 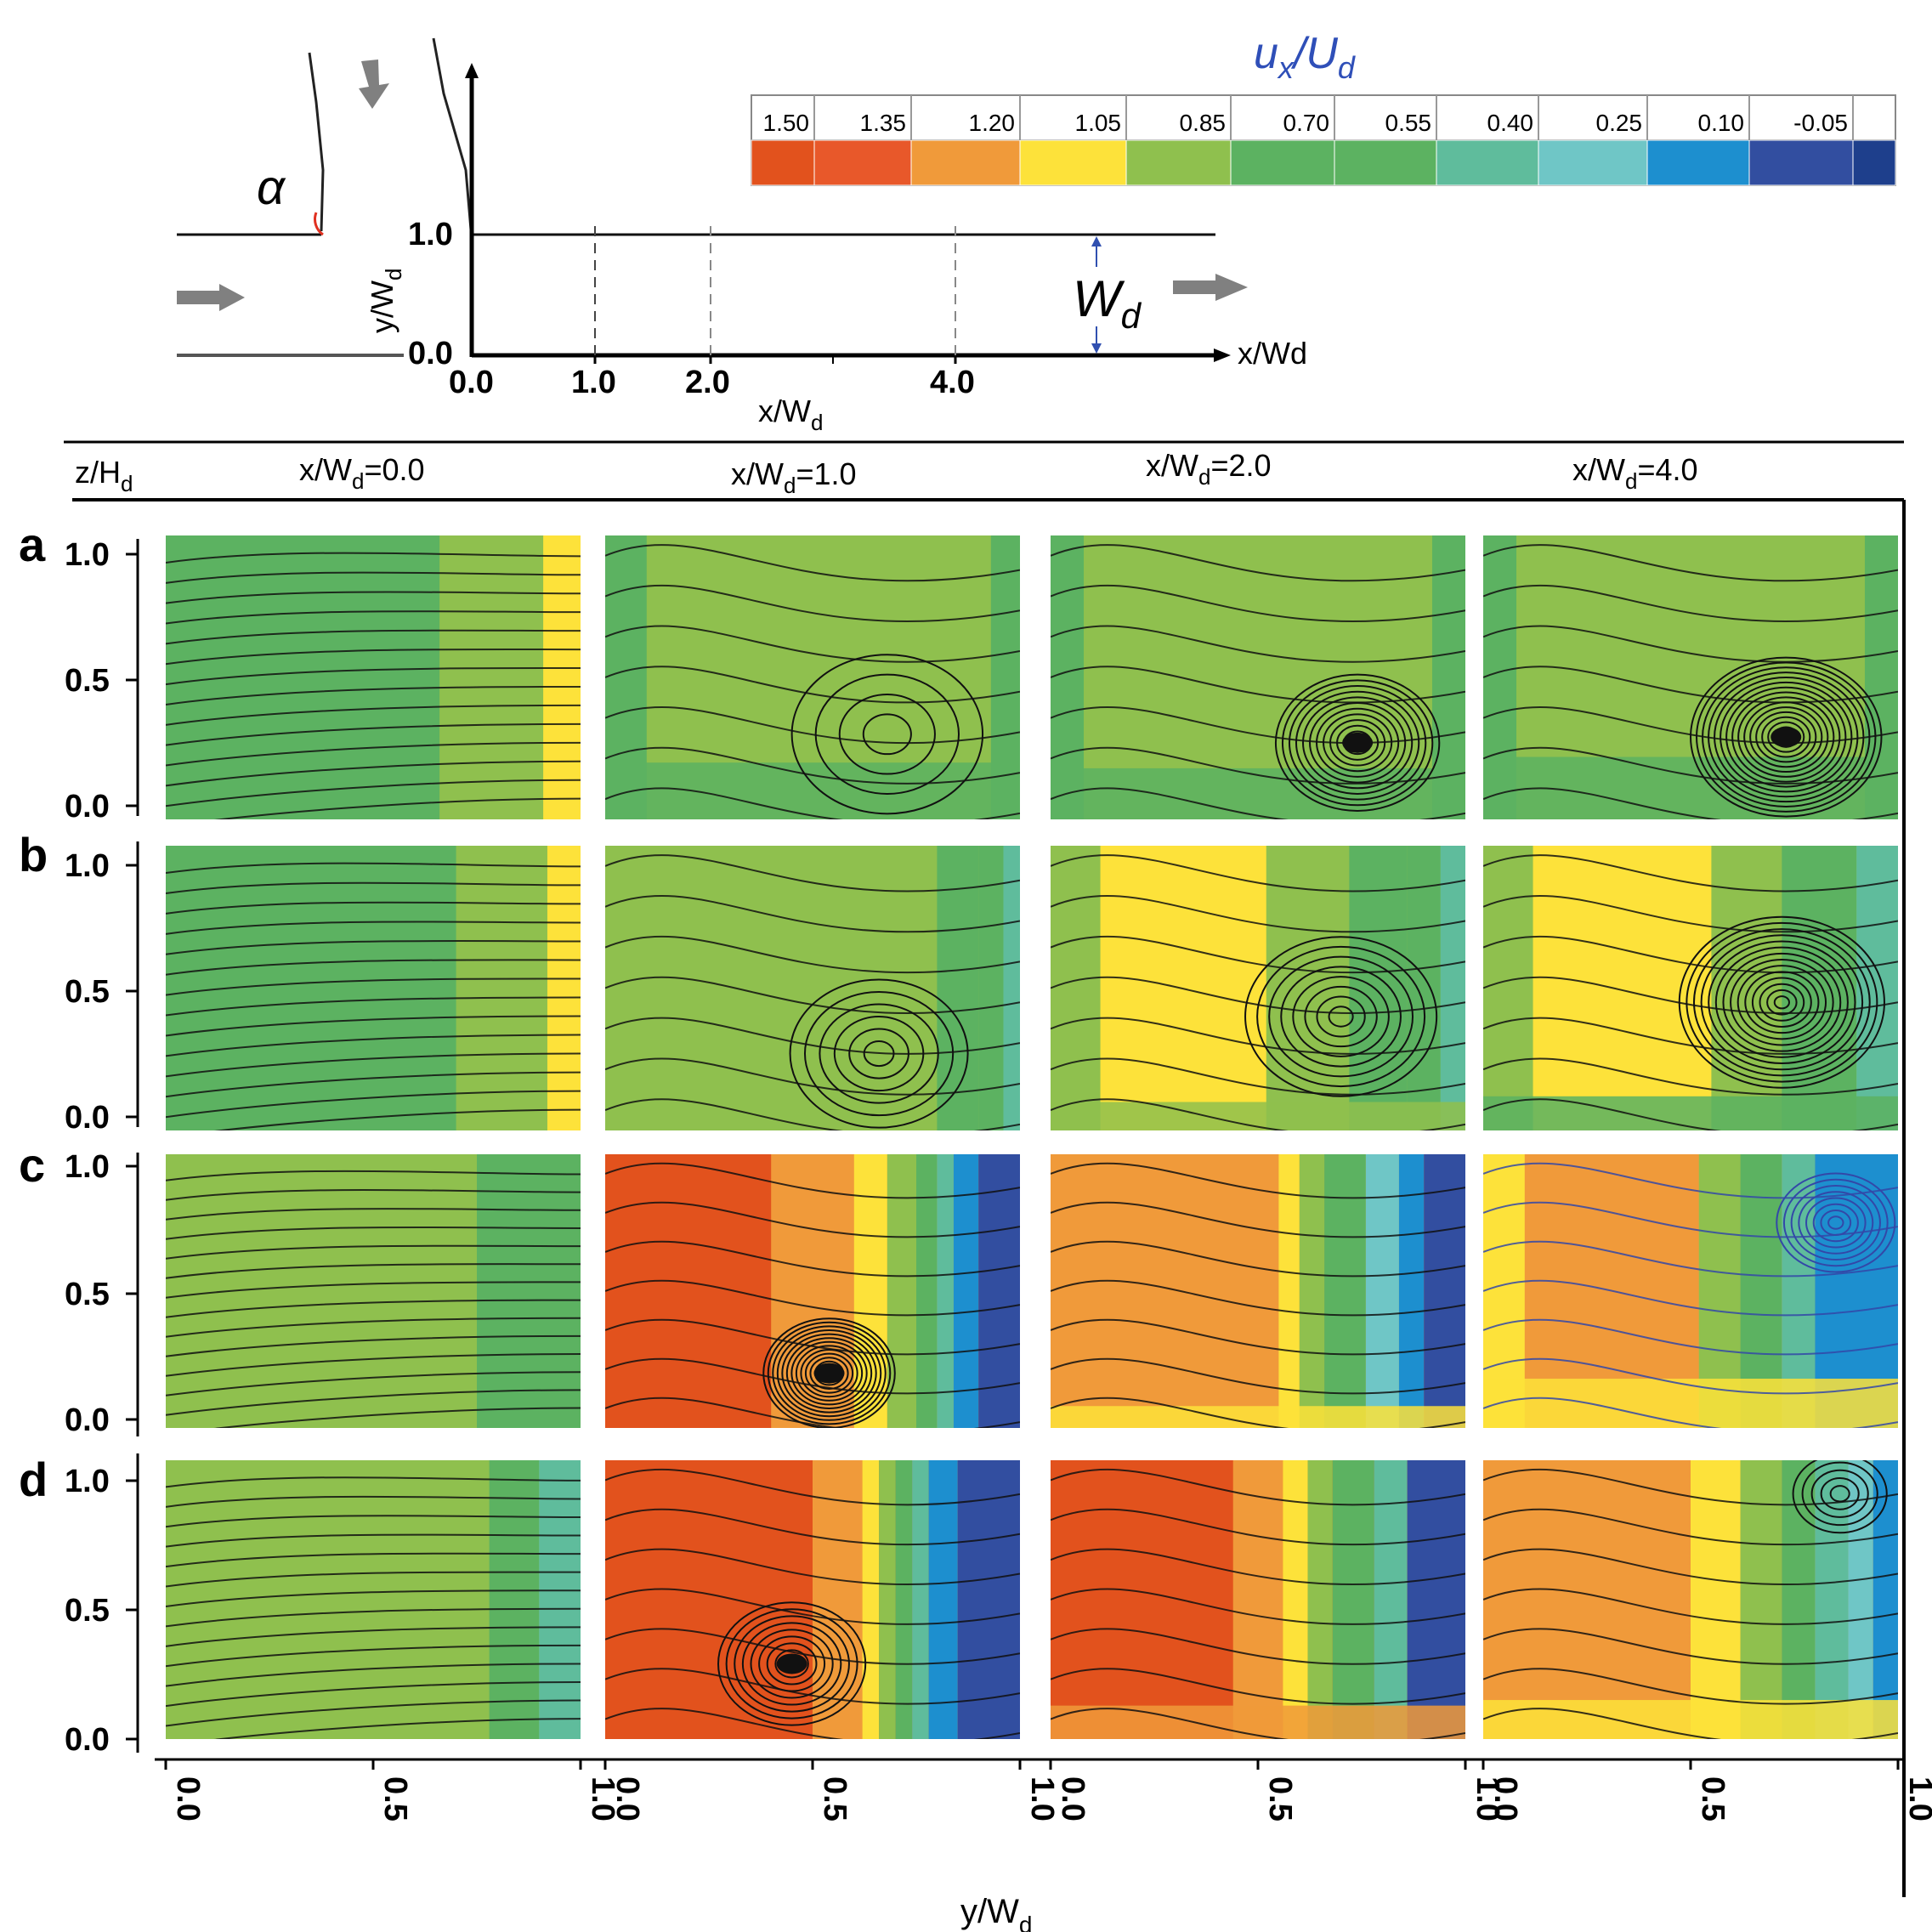 I want to click on row-d-tick-1: 1.0, so click(x=87, y=1481).